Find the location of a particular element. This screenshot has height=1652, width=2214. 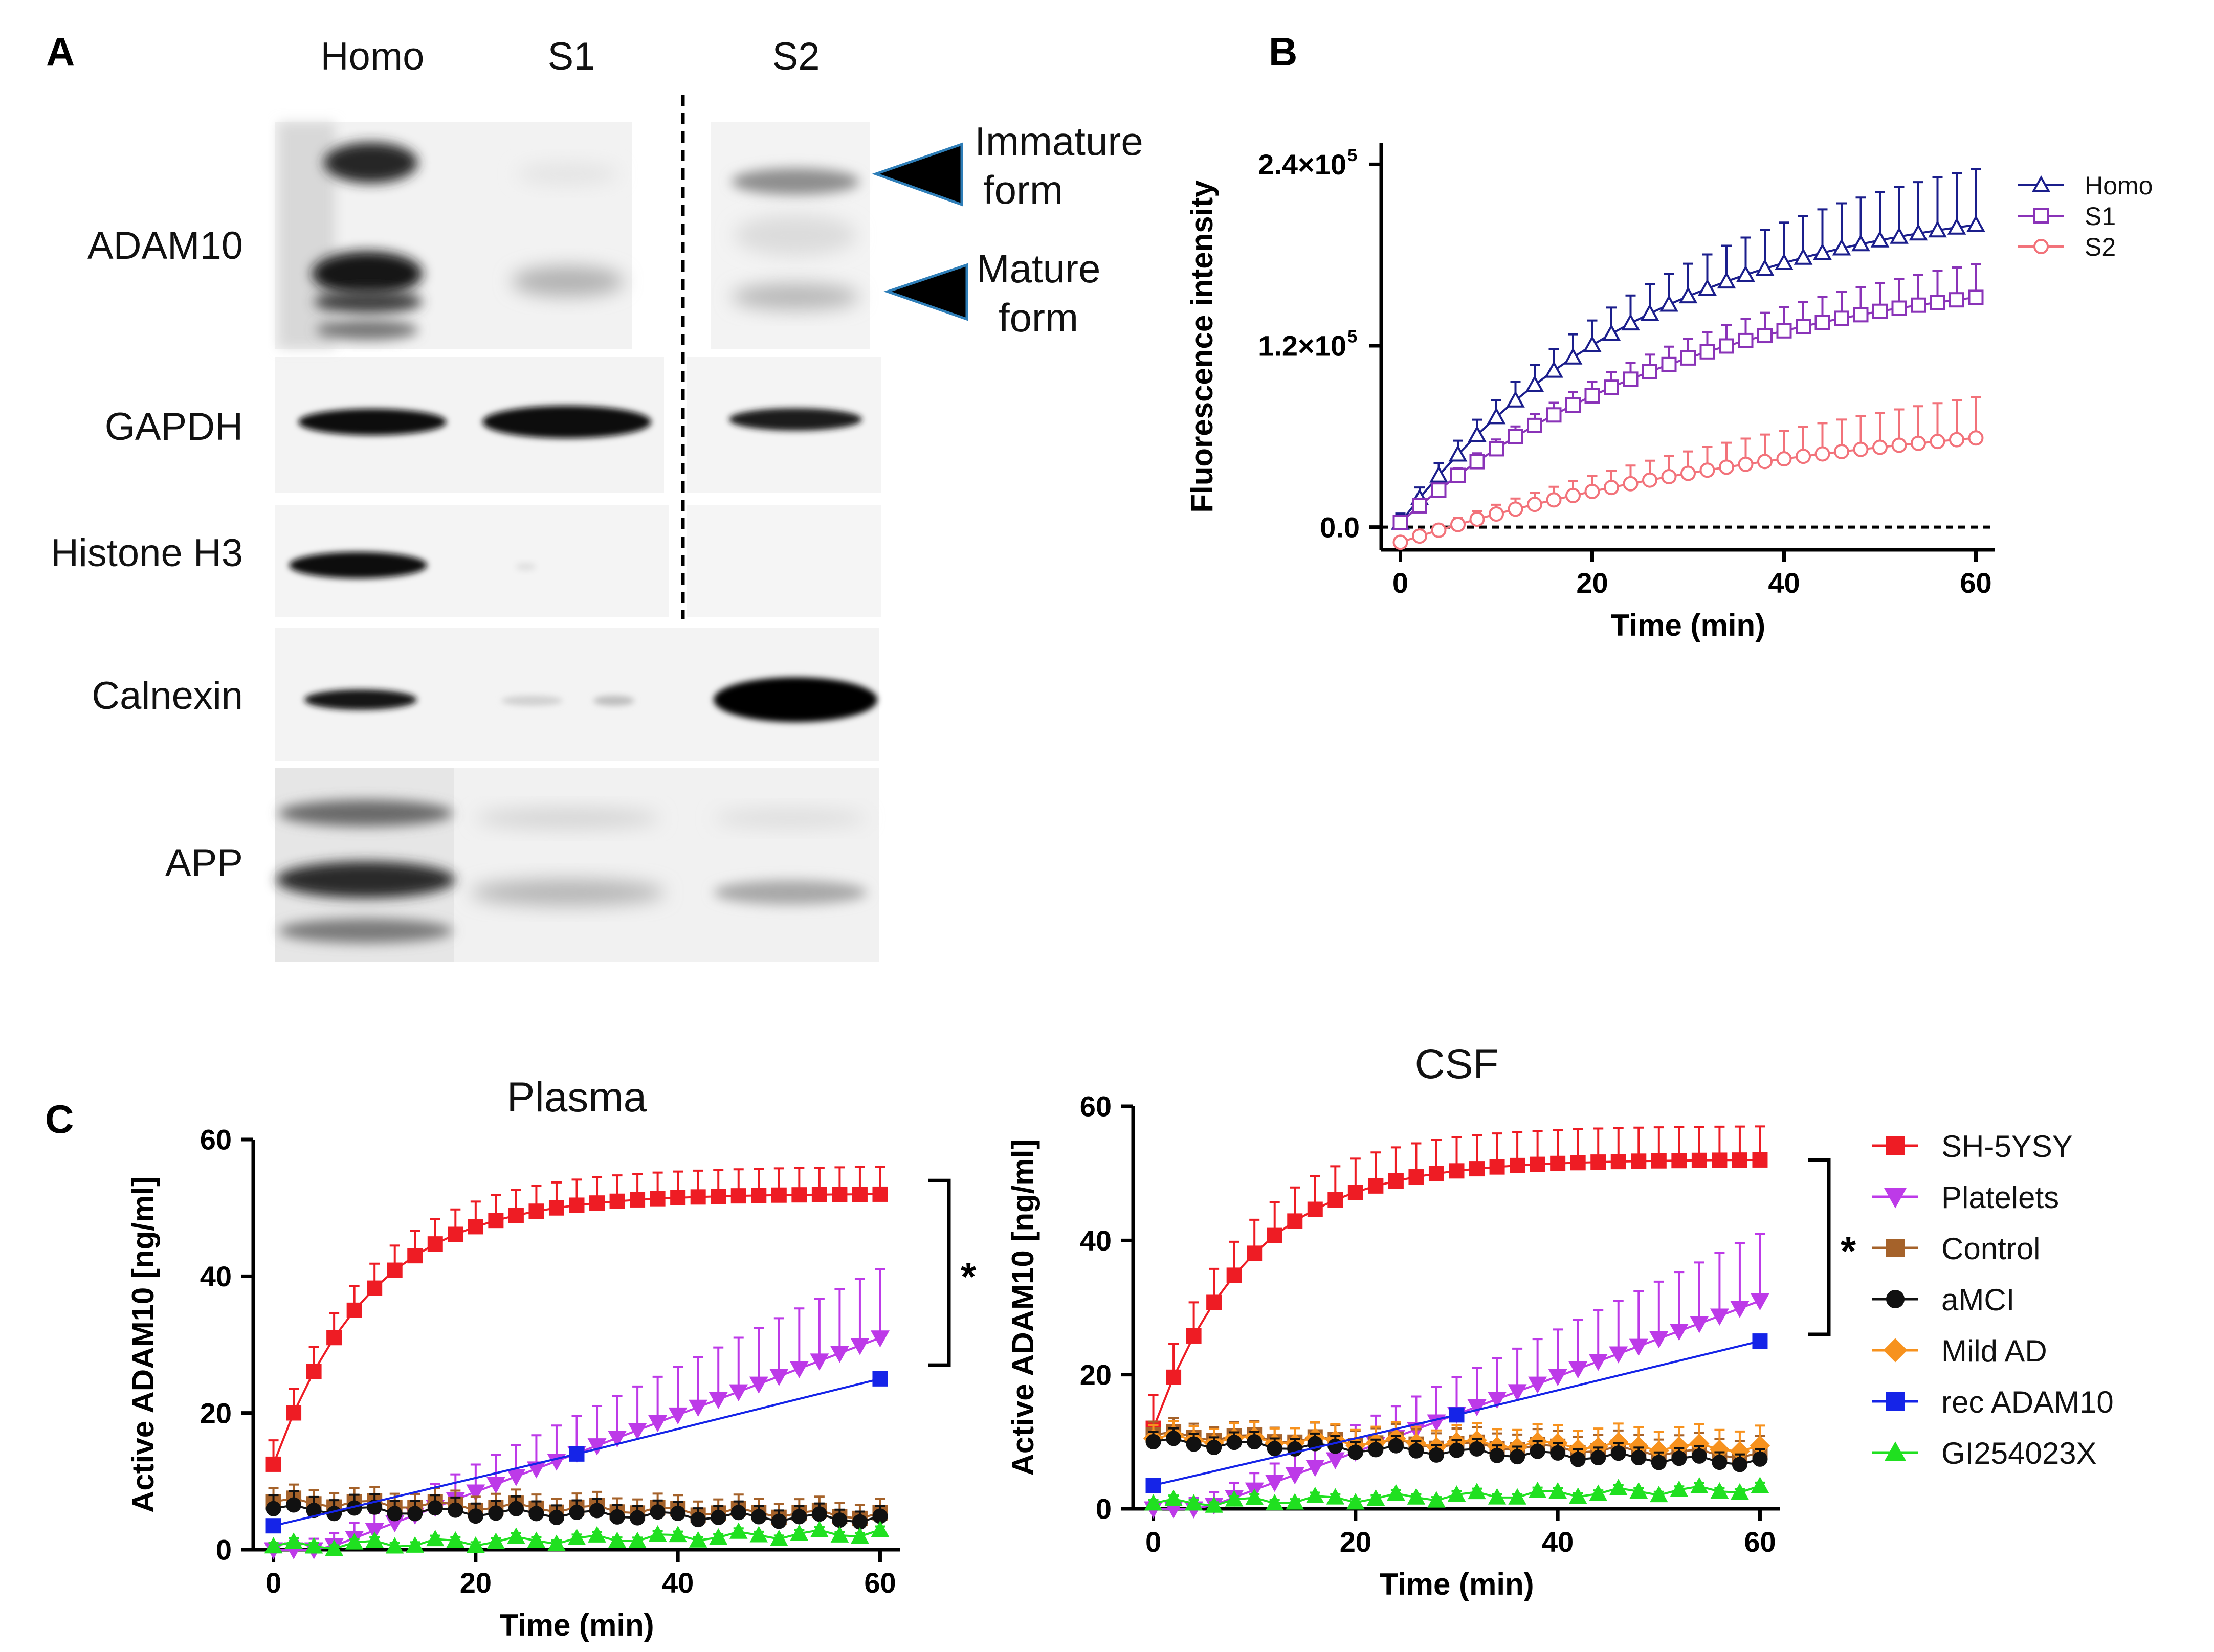

y-tick-label: 0 is located at coordinates (224, 1550).